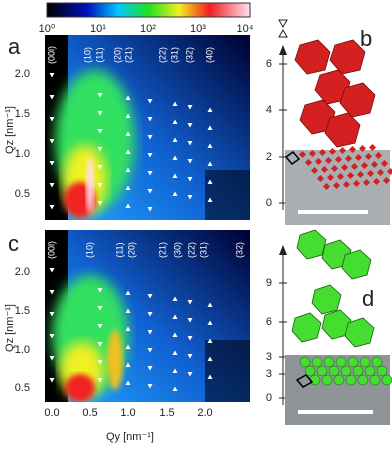 This screenshot has height=465, width=392. I want to click on peak-label: (10), so click(89, 250).